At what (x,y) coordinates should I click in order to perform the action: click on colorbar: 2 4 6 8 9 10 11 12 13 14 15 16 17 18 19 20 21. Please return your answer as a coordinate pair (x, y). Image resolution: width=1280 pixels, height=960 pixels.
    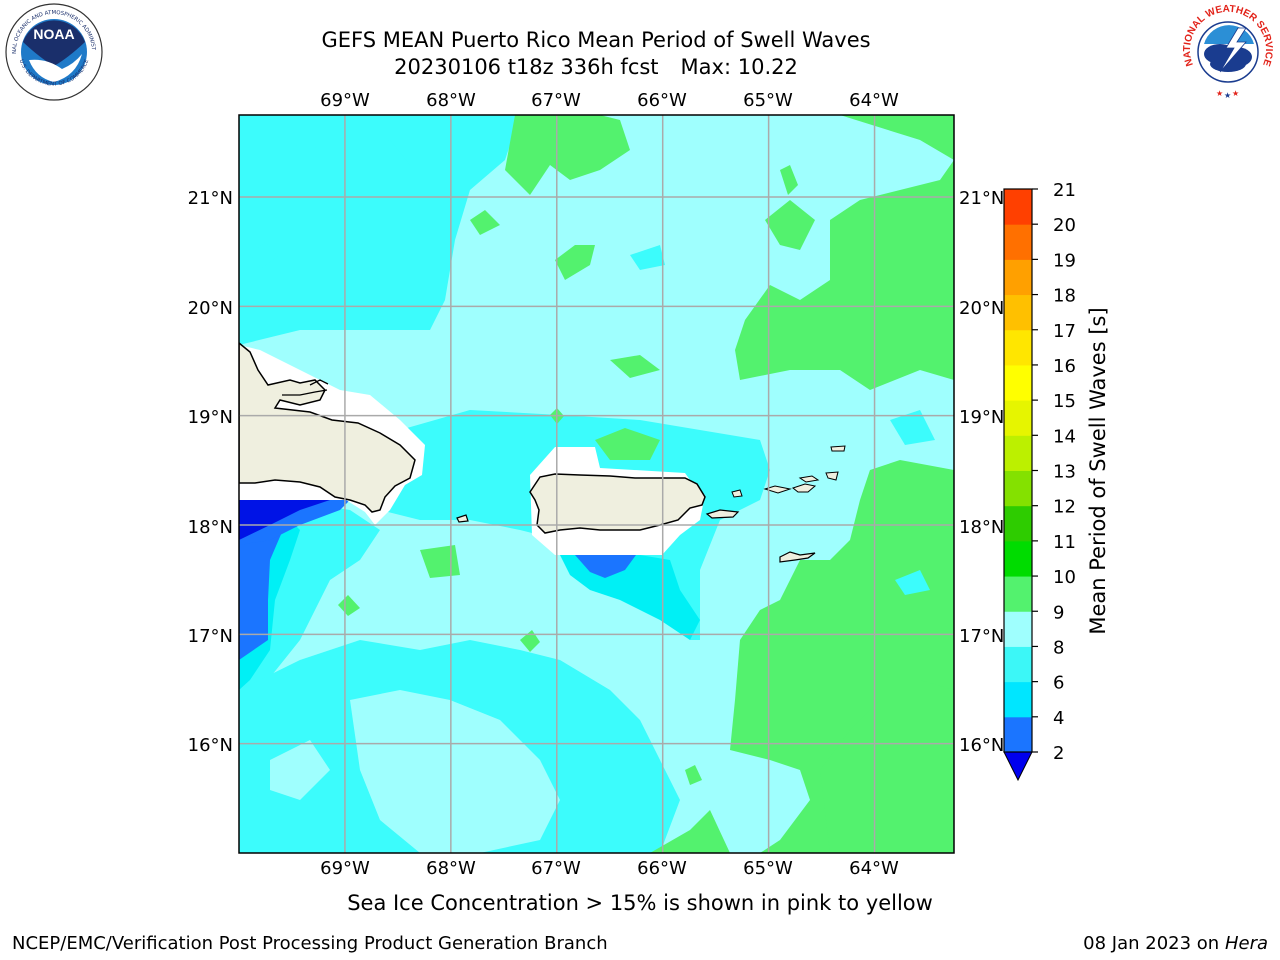
    Looking at the image, I should click on (1039, 481).